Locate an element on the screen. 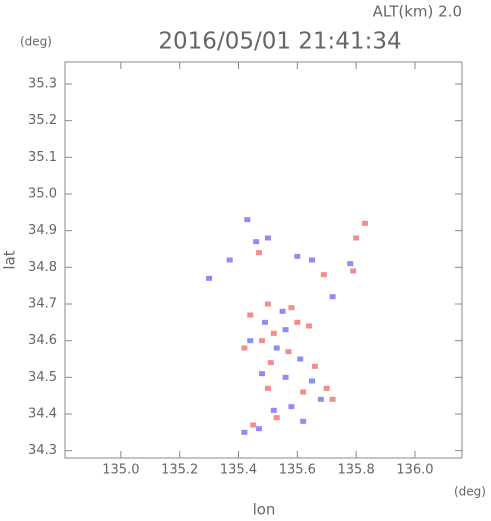 This screenshot has height=521, width=491. y-axis-label: lat is located at coordinates (10, 259).